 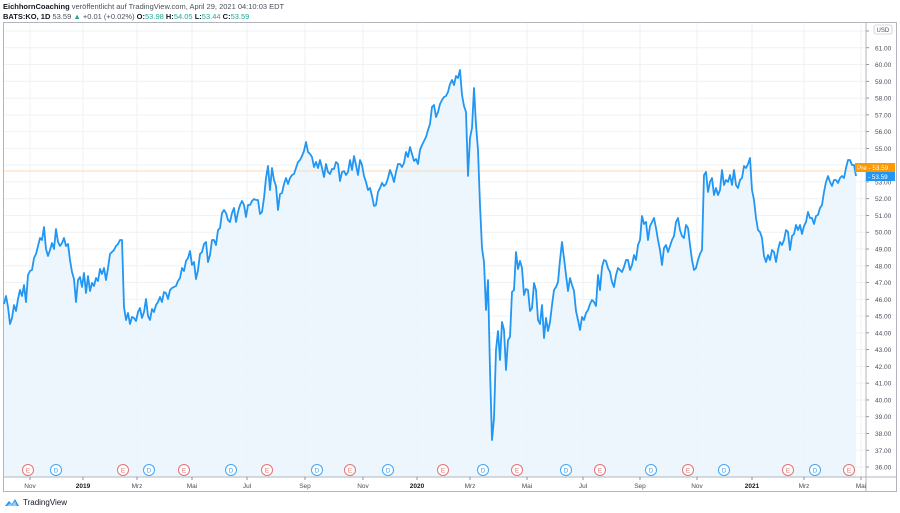 What do you see at coordinates (883, 451) in the screenshot?
I see `price-tick-label: 37.00` at bounding box center [883, 451].